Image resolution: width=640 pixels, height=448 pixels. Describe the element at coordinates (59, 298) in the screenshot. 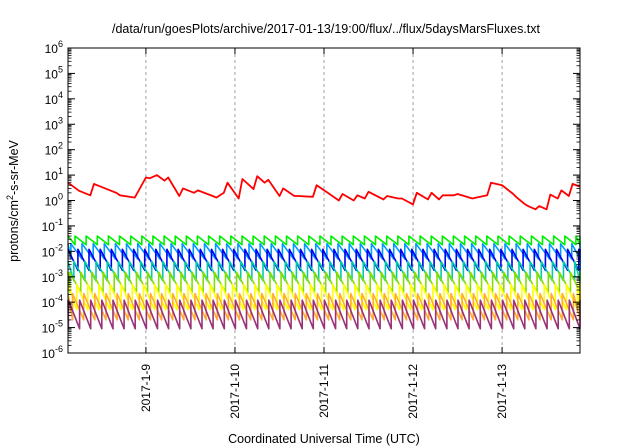

I see `y-tick-exponent: -4` at that location.